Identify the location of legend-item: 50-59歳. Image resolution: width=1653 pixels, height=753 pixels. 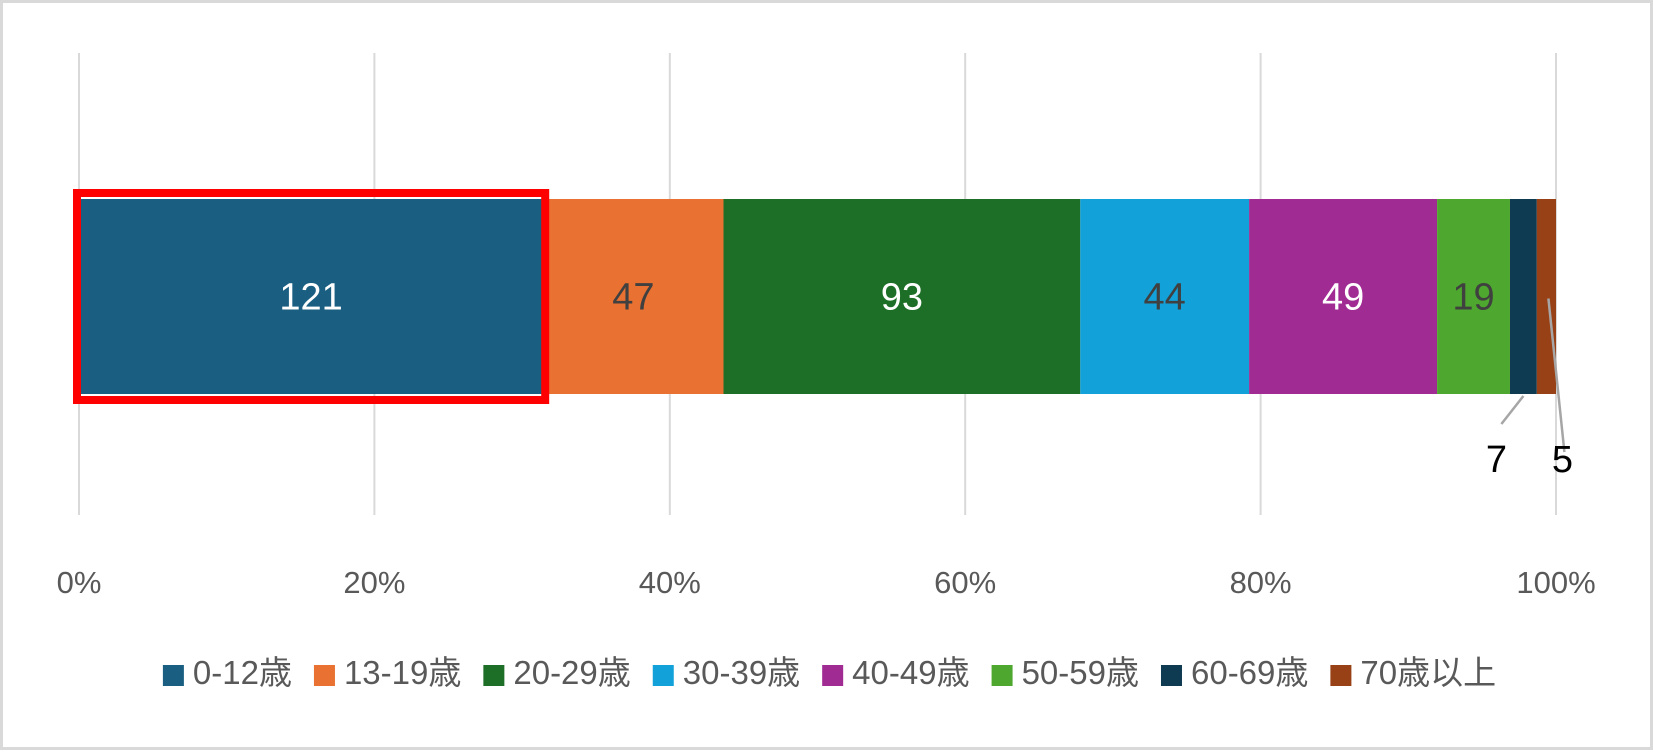
(1065, 672).